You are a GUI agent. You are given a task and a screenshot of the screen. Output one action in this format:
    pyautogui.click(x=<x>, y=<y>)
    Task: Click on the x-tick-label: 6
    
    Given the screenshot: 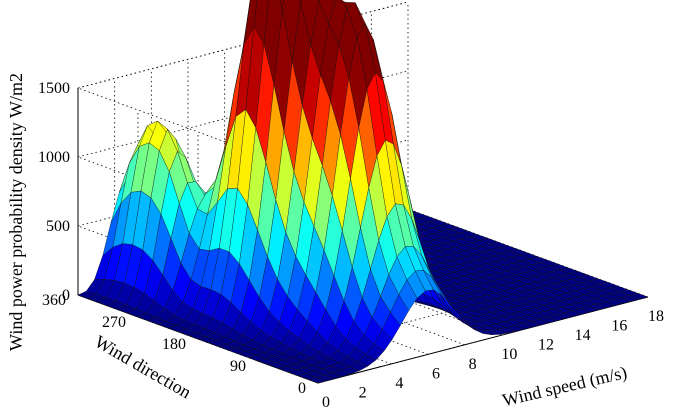 What is the action you would take?
    pyautogui.click(x=436, y=373)
    